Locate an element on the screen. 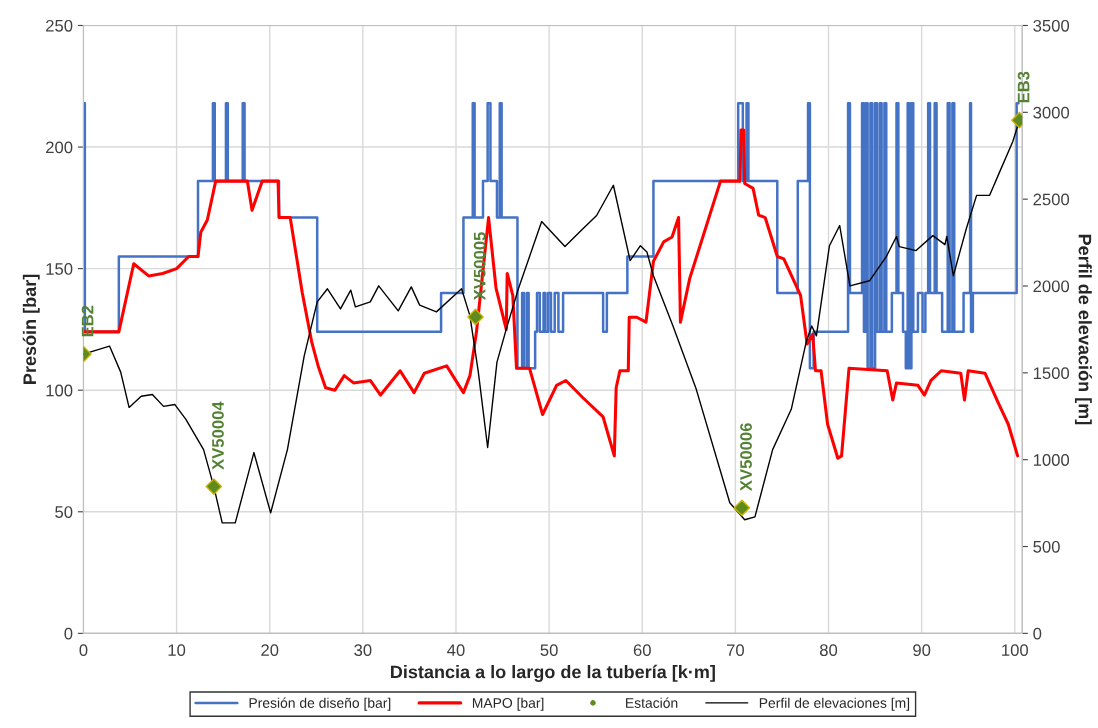 The width and height of the screenshot is (1098, 728). y2-tick-label: 500 is located at coordinates (1046, 546).